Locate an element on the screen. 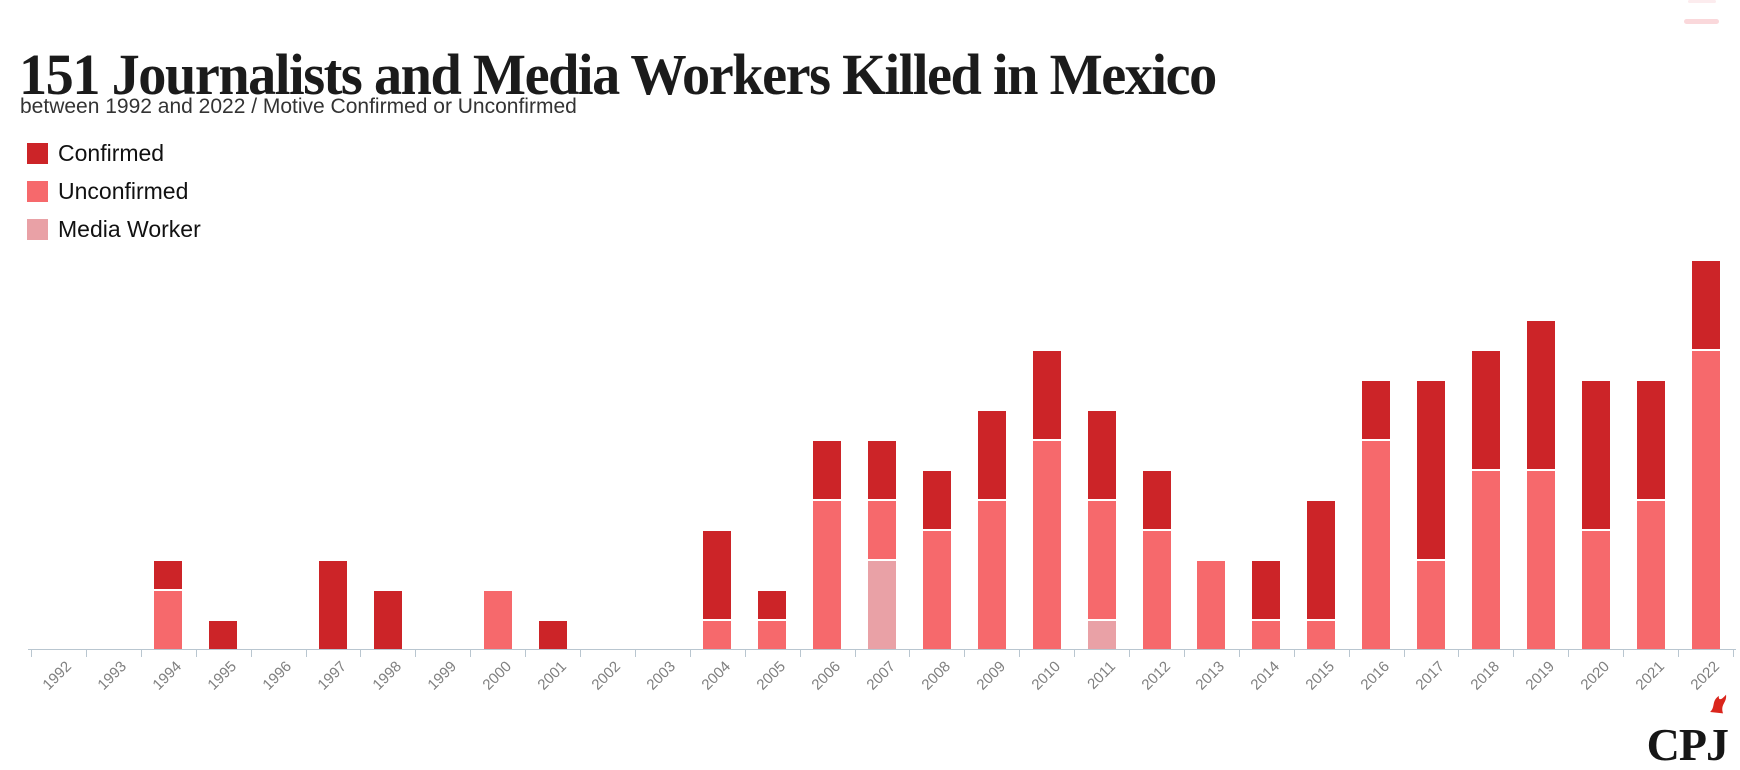  bar-segment-unconfirmed-2022 is located at coordinates (1705, 499).